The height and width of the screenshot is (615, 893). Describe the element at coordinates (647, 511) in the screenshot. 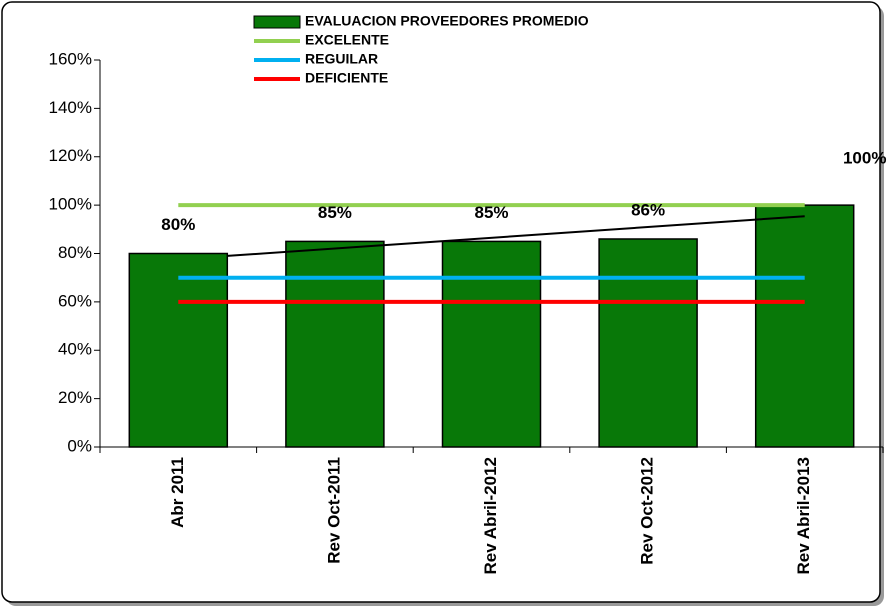

I see `x-tick-label: Rev Oct-2012` at that location.